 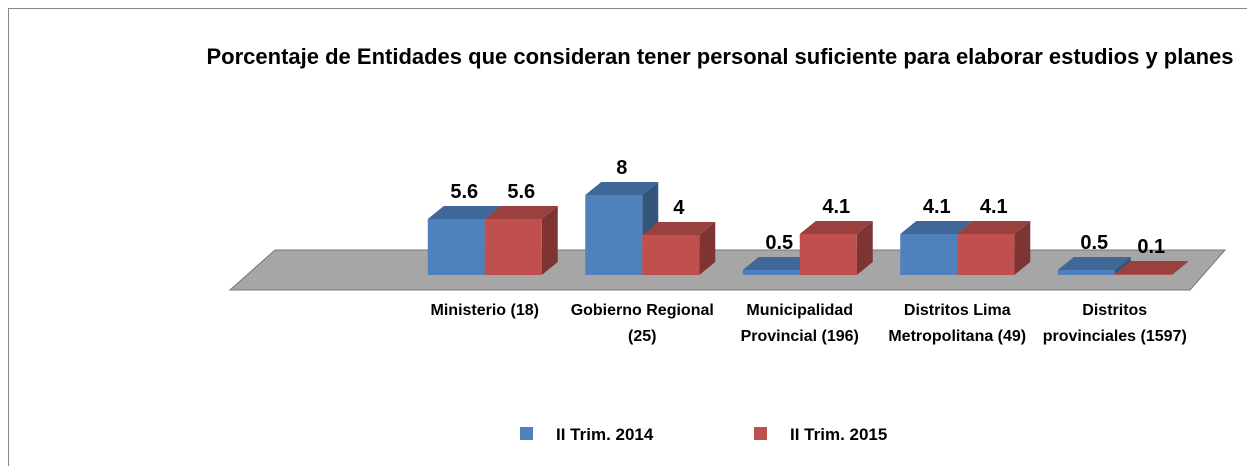 I want to click on legend-label: II Trim. 2015, so click(x=838, y=434).